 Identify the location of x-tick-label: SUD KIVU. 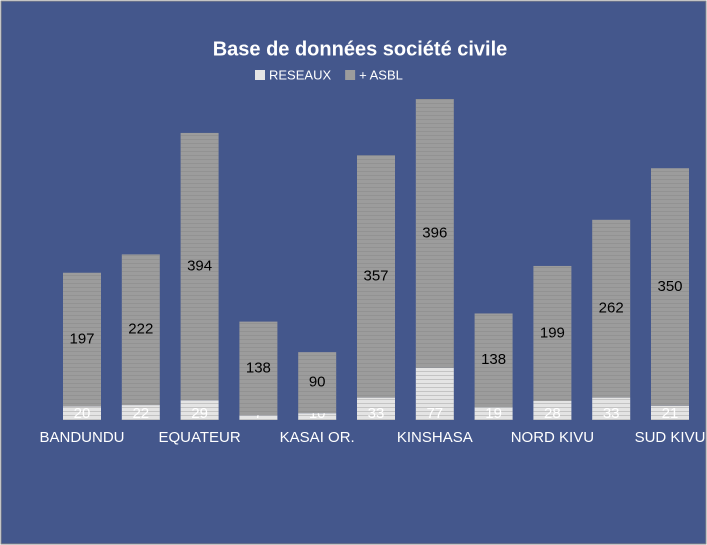
(670, 437).